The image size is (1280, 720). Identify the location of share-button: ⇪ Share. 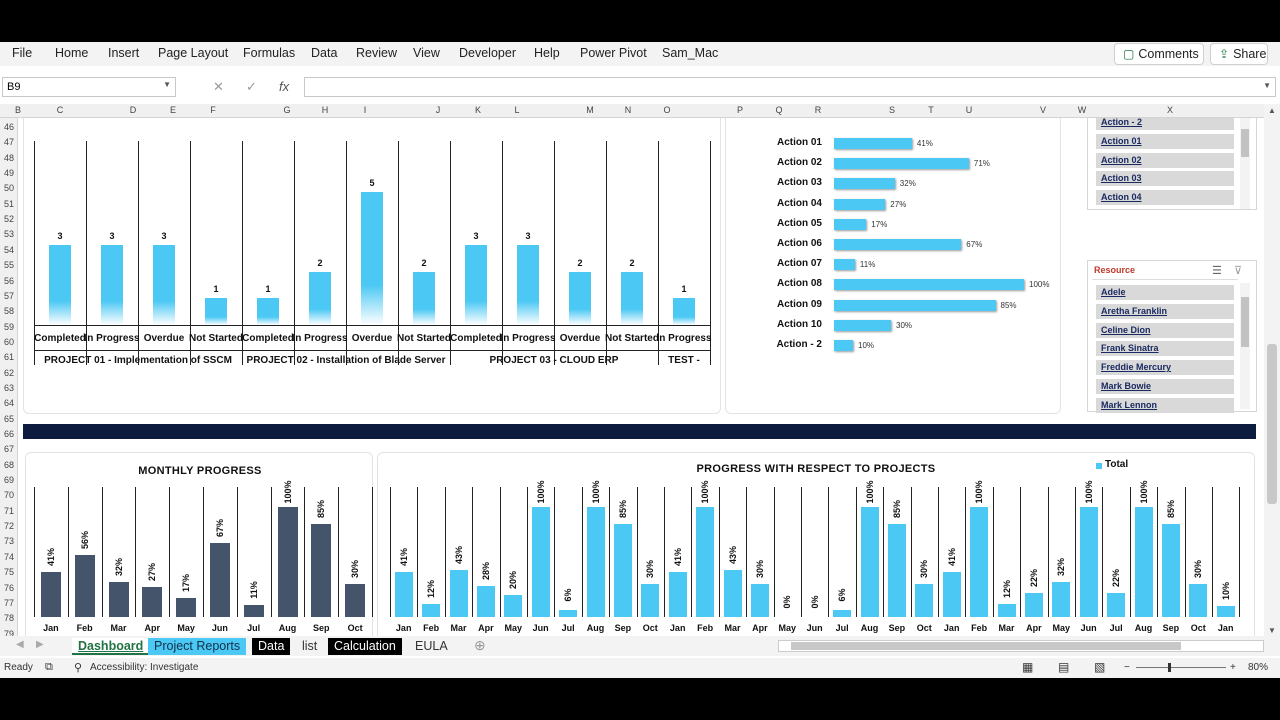
(1239, 54).